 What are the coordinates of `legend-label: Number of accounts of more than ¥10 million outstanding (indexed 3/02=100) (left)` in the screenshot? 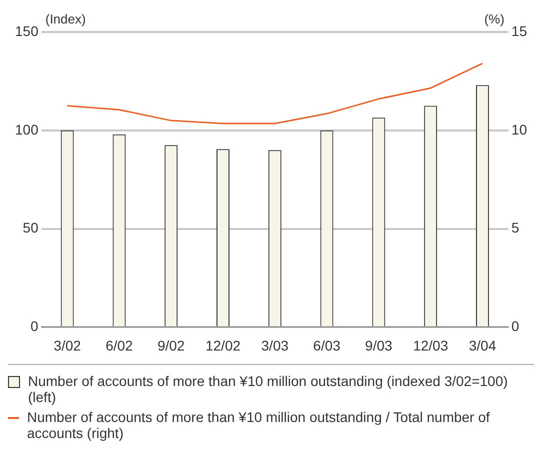 It's located at (268, 389).